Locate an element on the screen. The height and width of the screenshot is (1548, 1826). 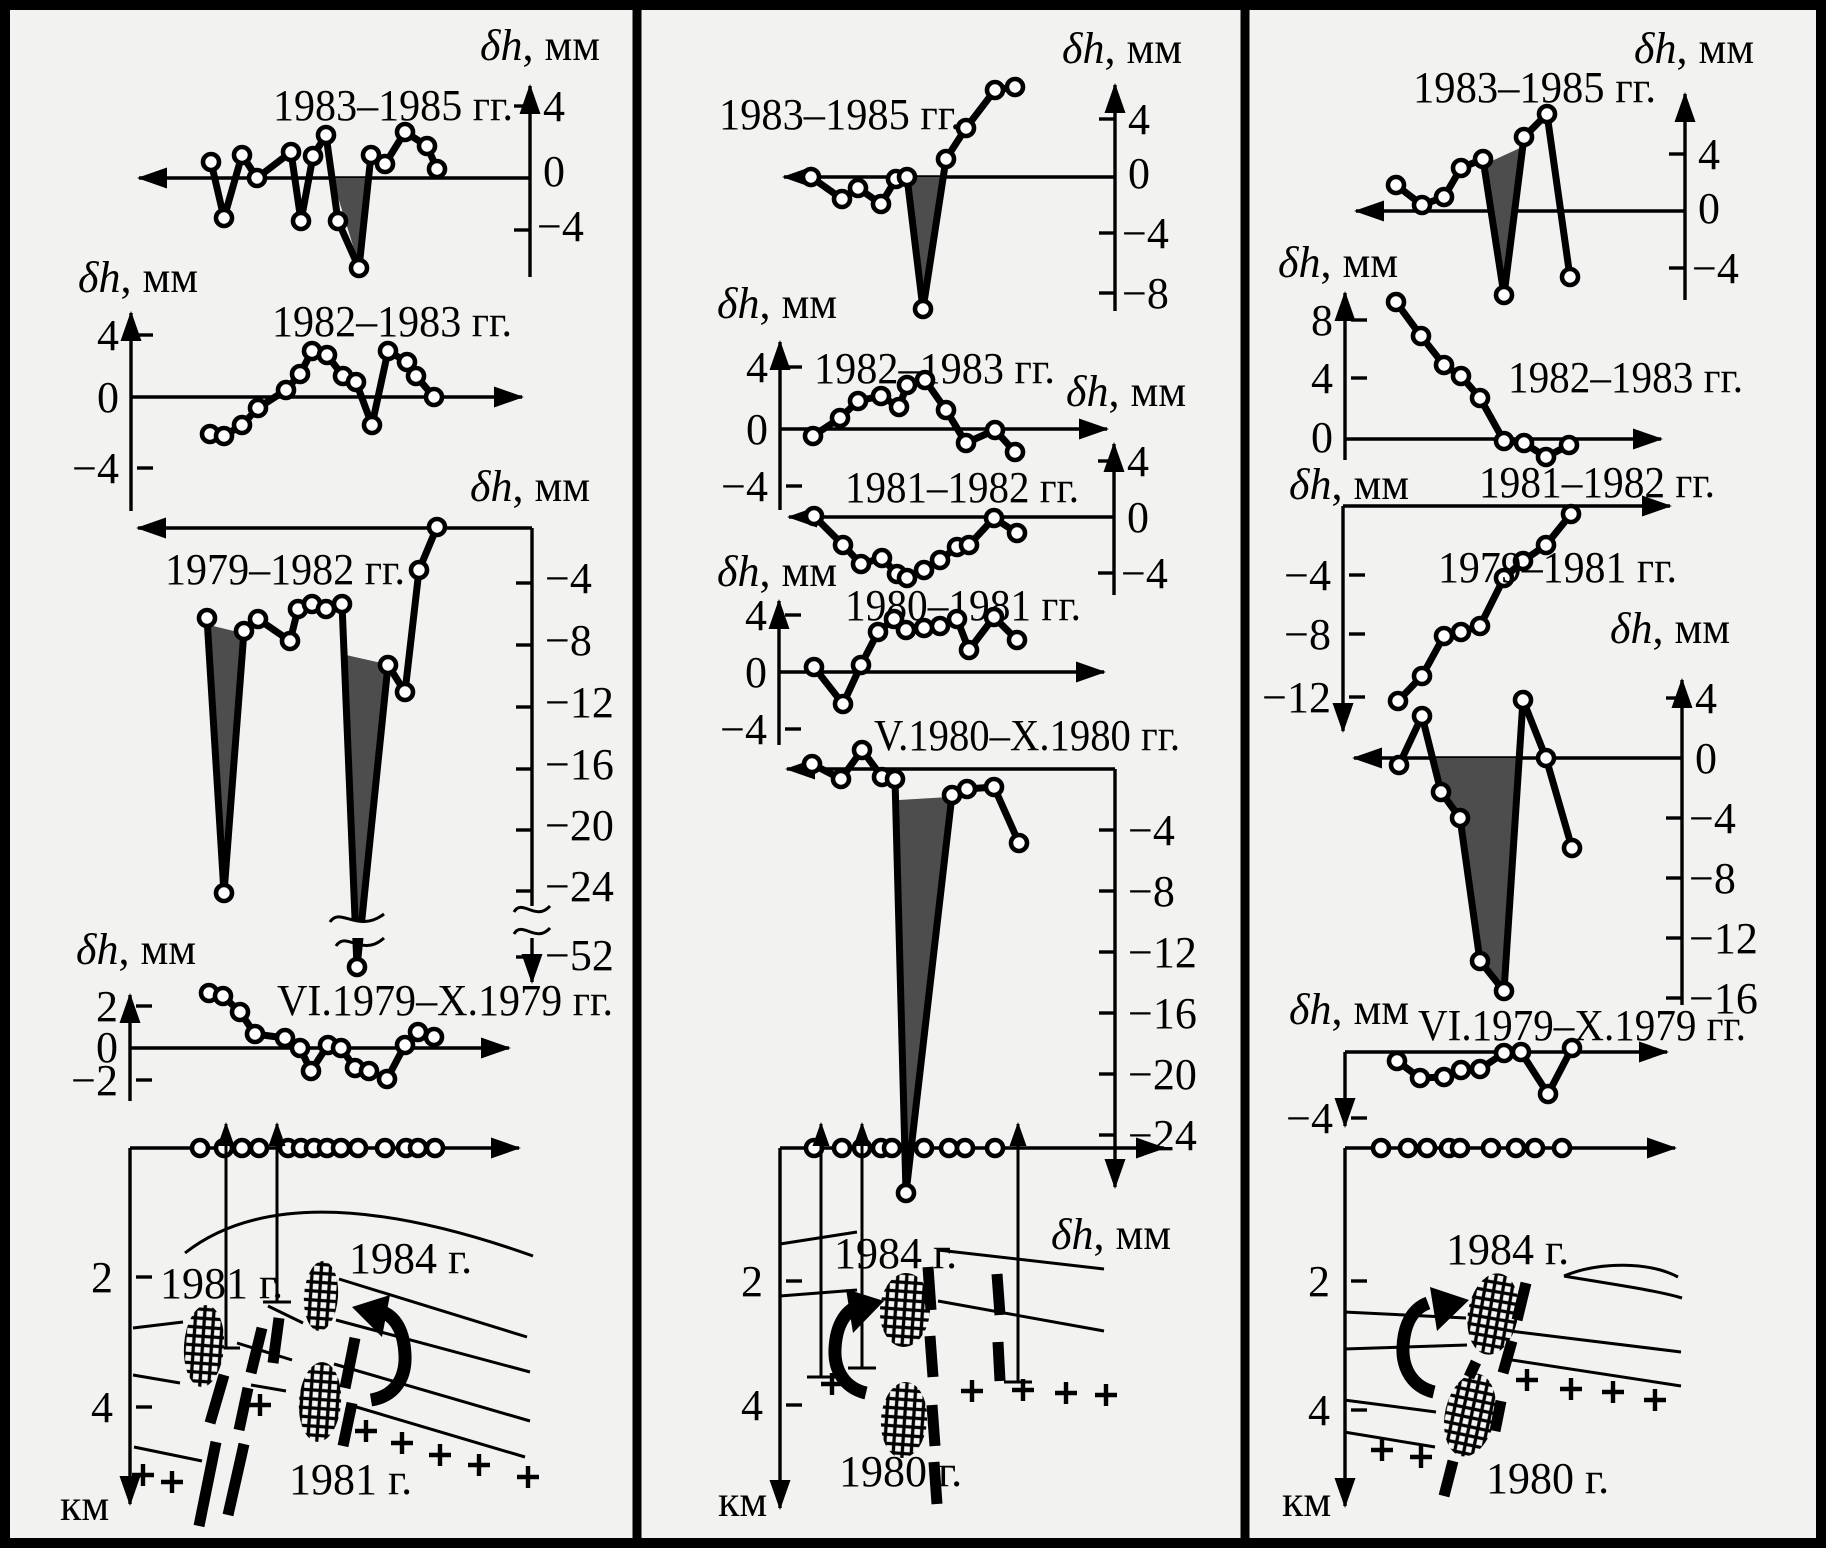
svg-text: 1979–1981 гг. is located at coordinates (1557, 567).